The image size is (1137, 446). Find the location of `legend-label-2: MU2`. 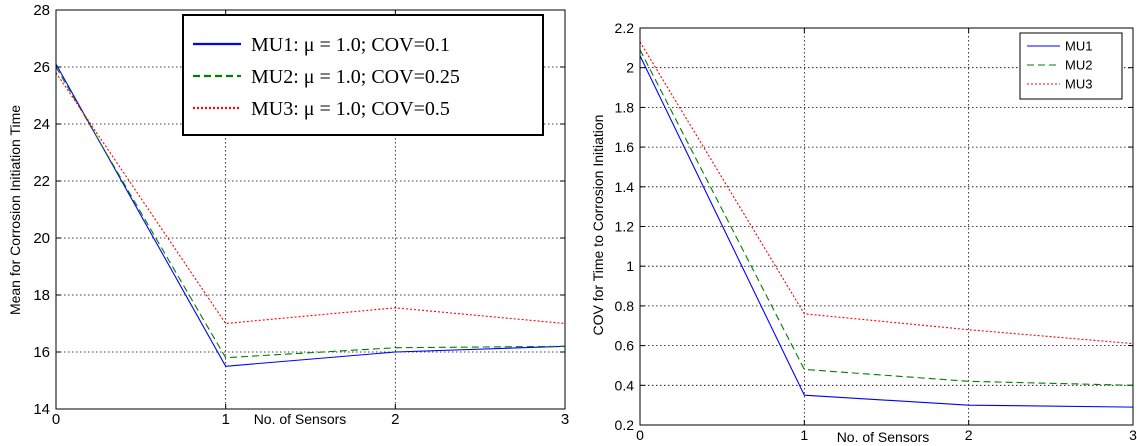

legend-label-2: MU2 is located at coordinates (1078, 65).